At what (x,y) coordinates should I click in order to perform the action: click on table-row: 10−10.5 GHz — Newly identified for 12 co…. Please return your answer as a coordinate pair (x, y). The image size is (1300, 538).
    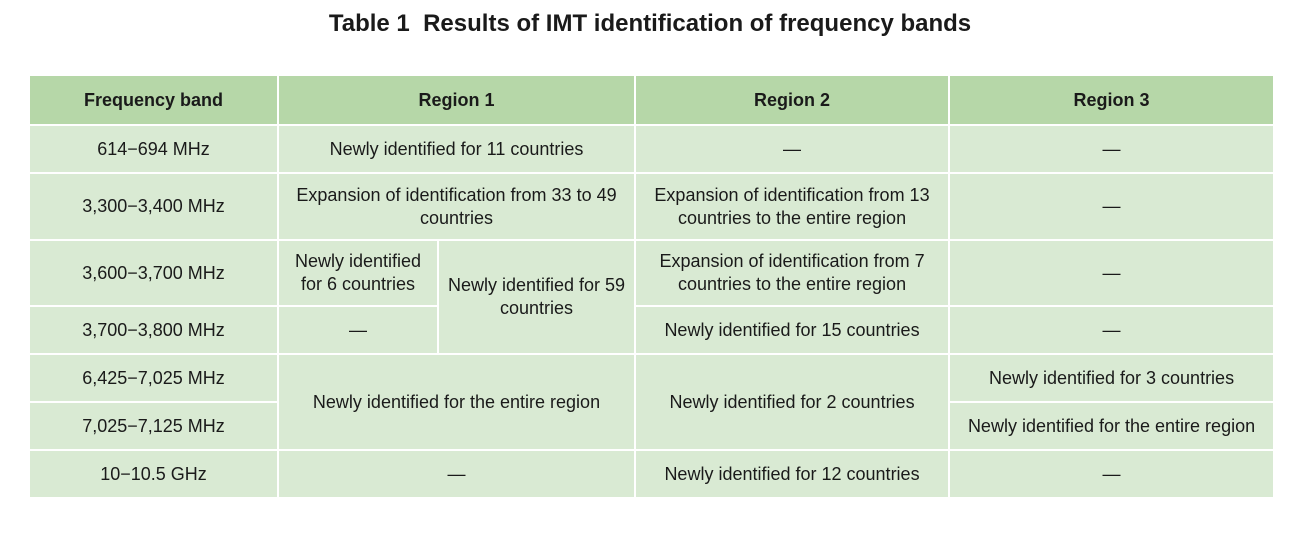
    Looking at the image, I should click on (652, 474).